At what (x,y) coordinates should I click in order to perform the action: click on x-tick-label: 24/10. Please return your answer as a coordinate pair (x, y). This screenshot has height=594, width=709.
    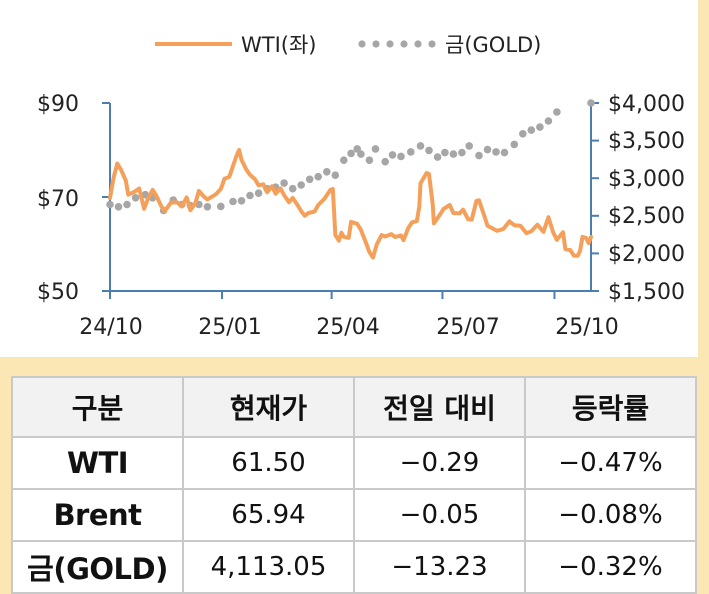
    Looking at the image, I should click on (110, 327).